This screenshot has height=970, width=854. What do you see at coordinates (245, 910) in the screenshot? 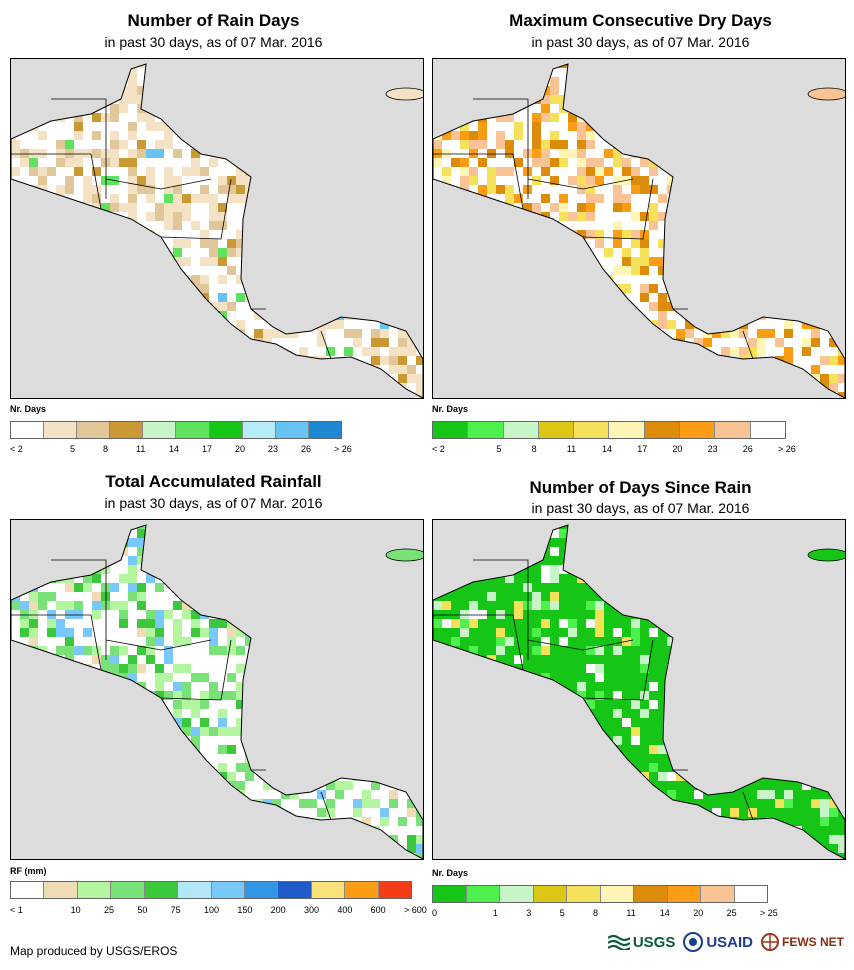
I see `legend-tick-label: 150` at bounding box center [245, 910].